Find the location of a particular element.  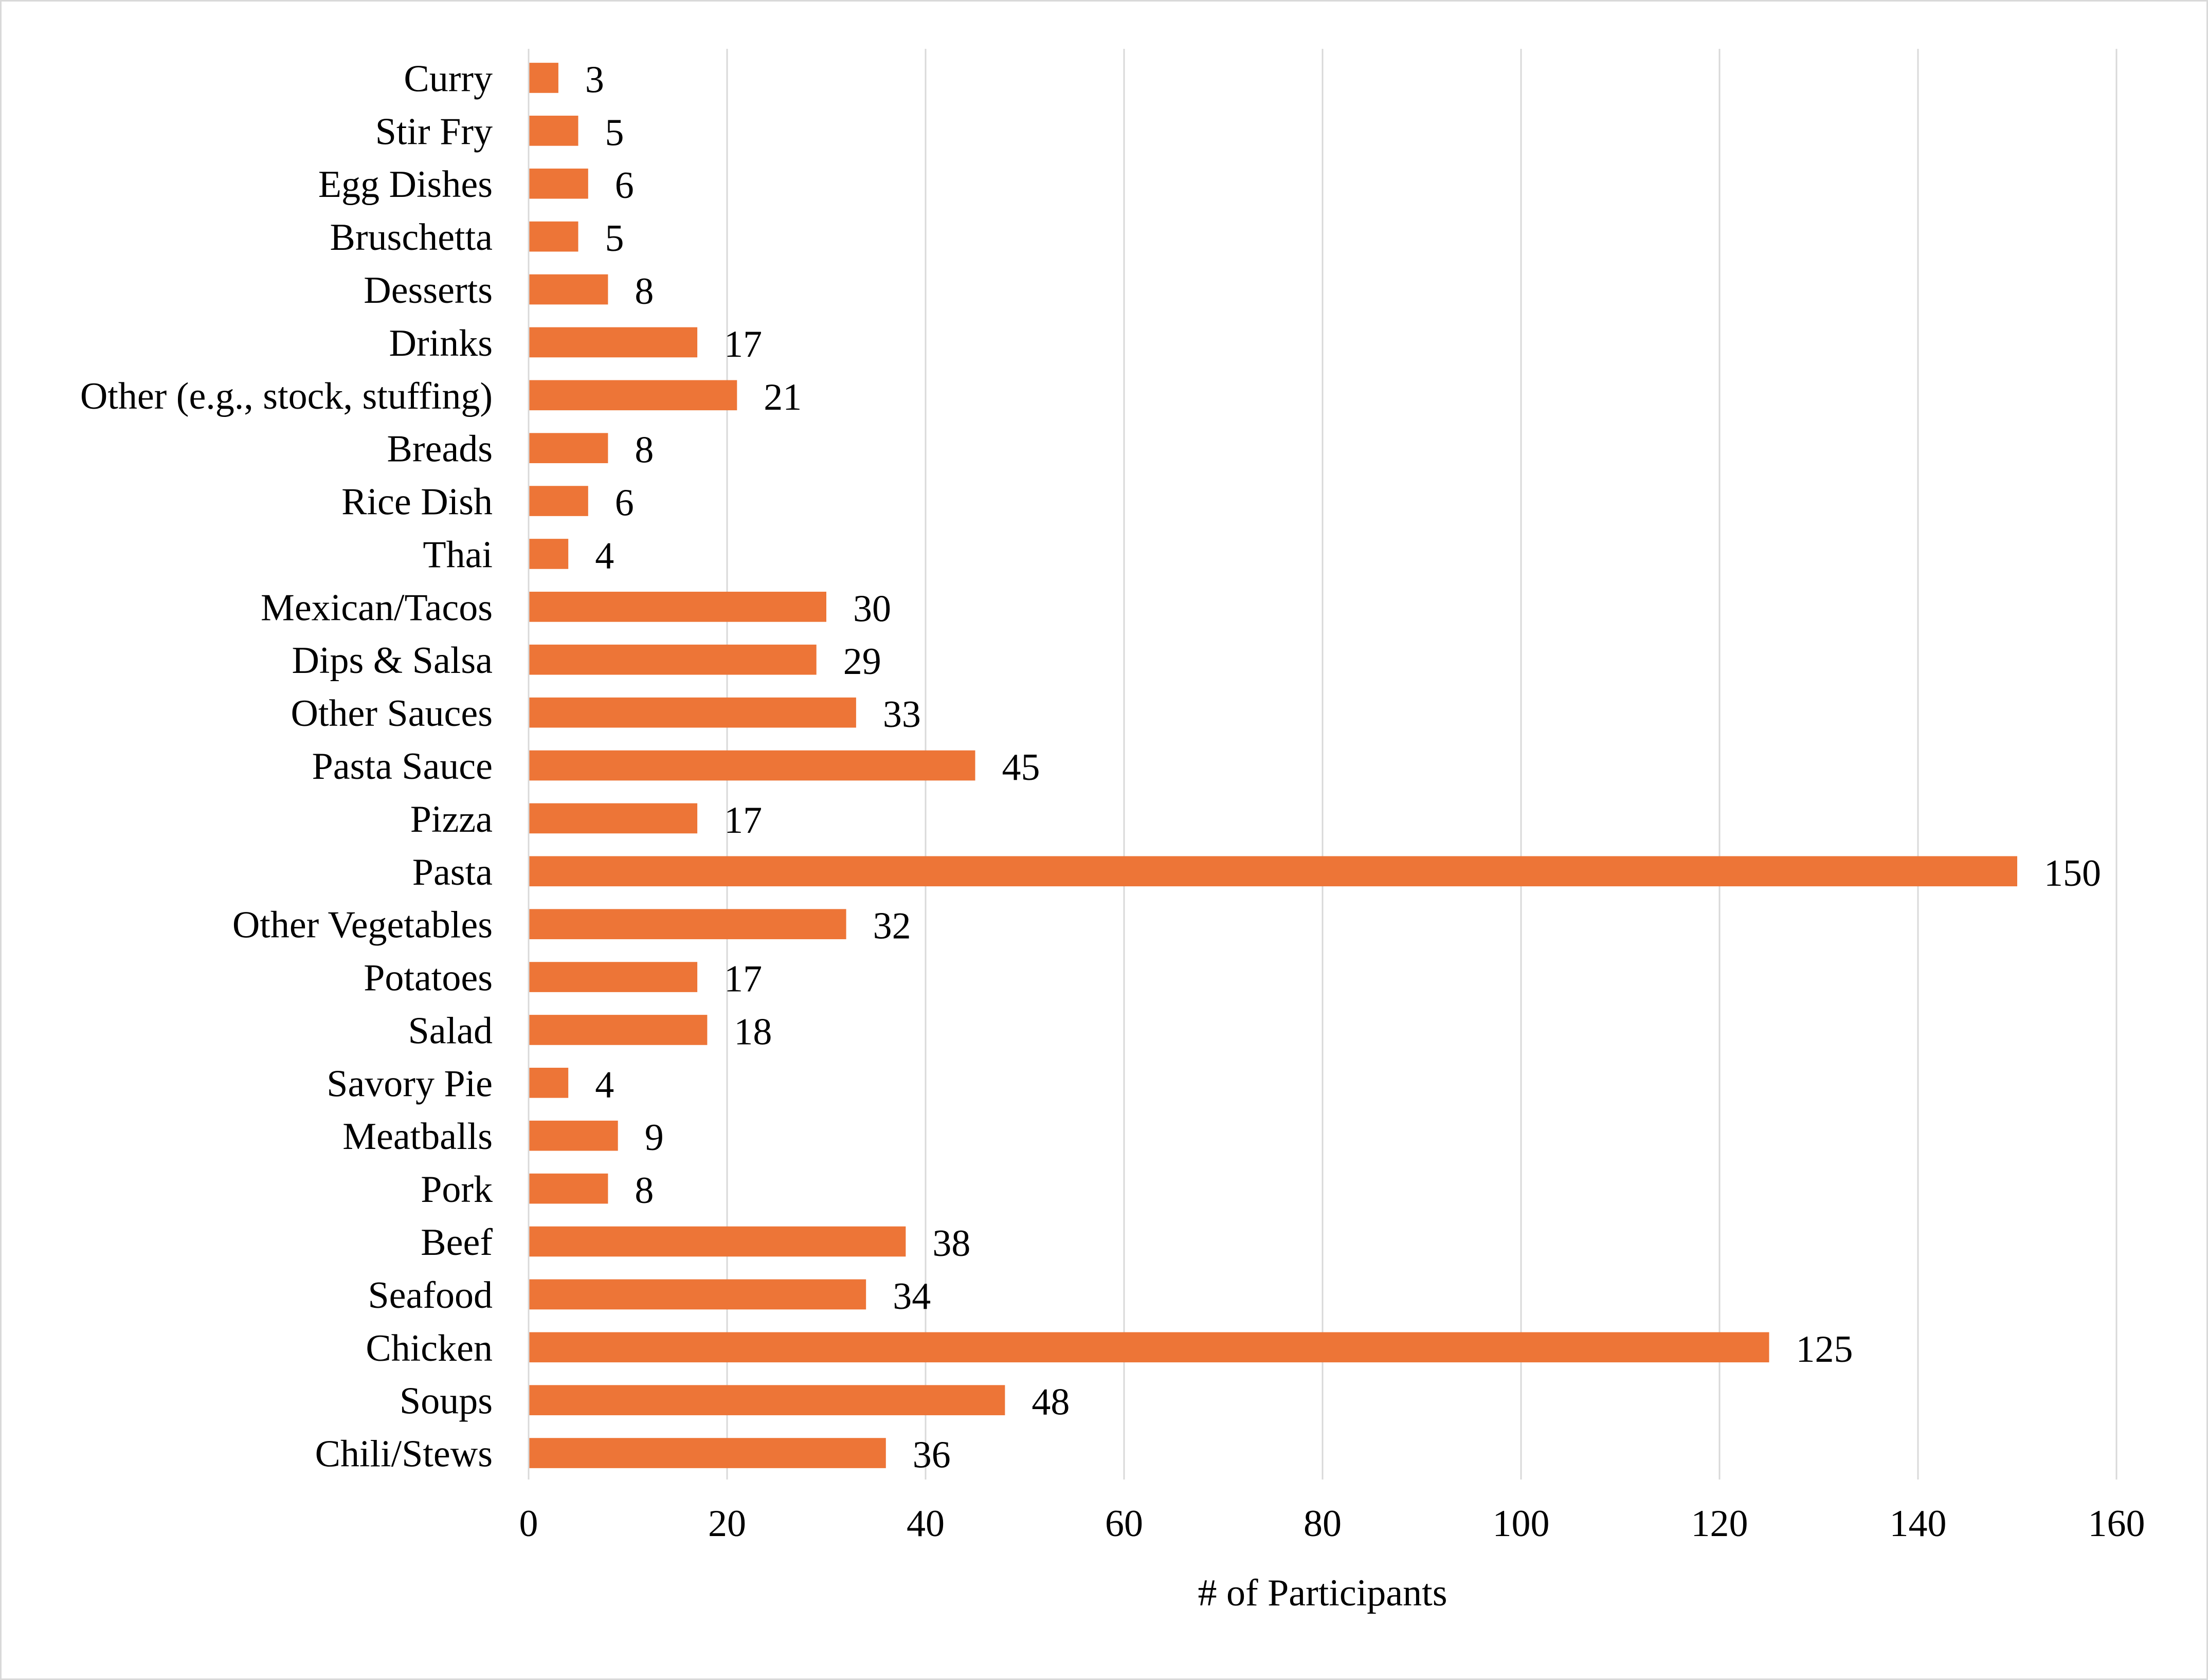

x-tick-label: 140 is located at coordinates (1918, 1524).